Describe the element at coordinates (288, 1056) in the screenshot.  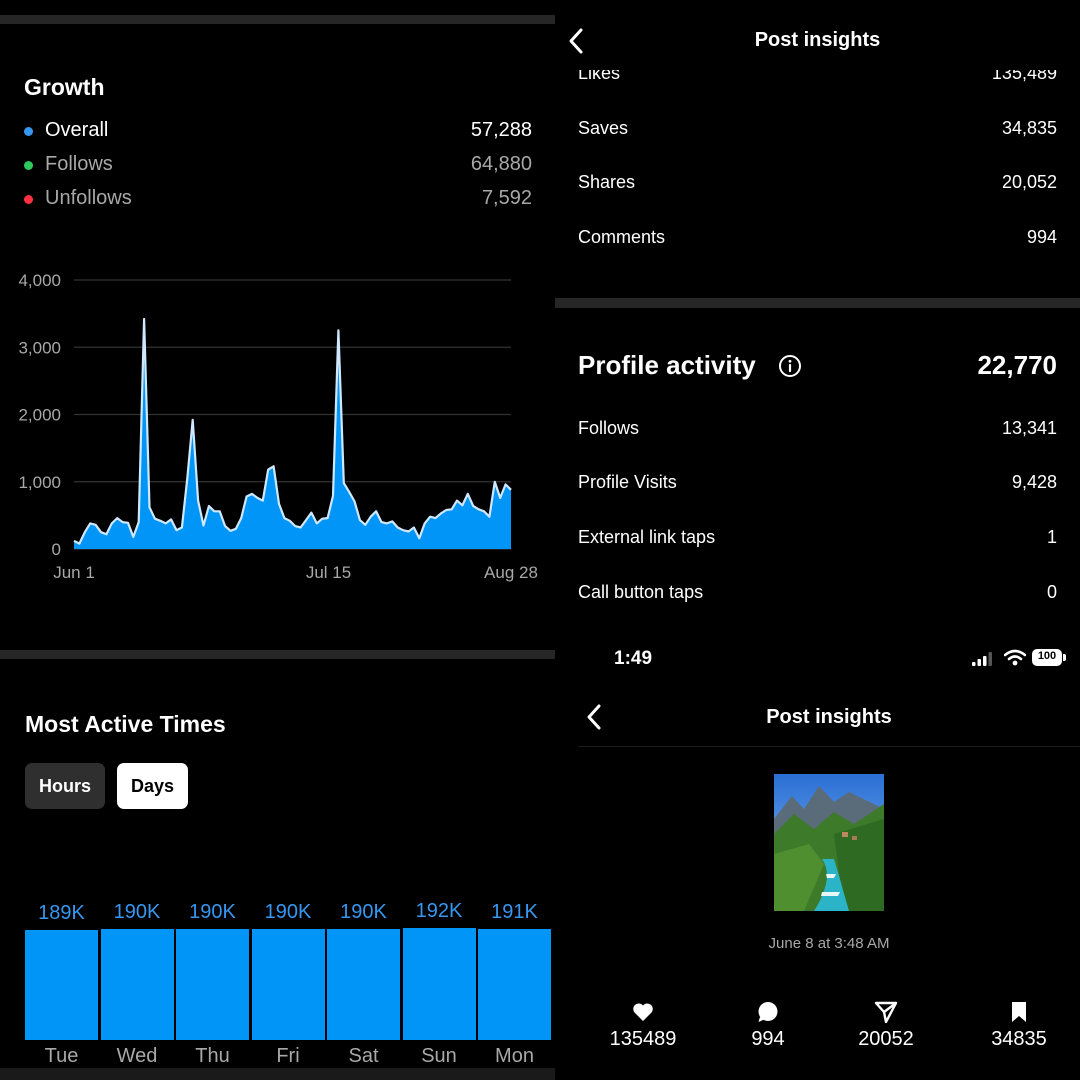
I see `bar-day-label: Fri` at that location.